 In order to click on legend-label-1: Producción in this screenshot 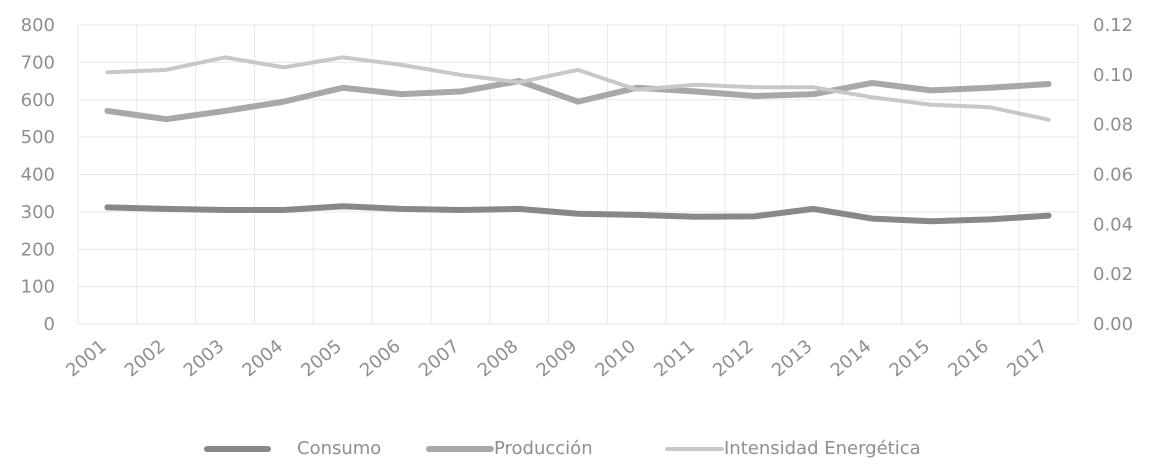, I will do `click(543, 448)`.